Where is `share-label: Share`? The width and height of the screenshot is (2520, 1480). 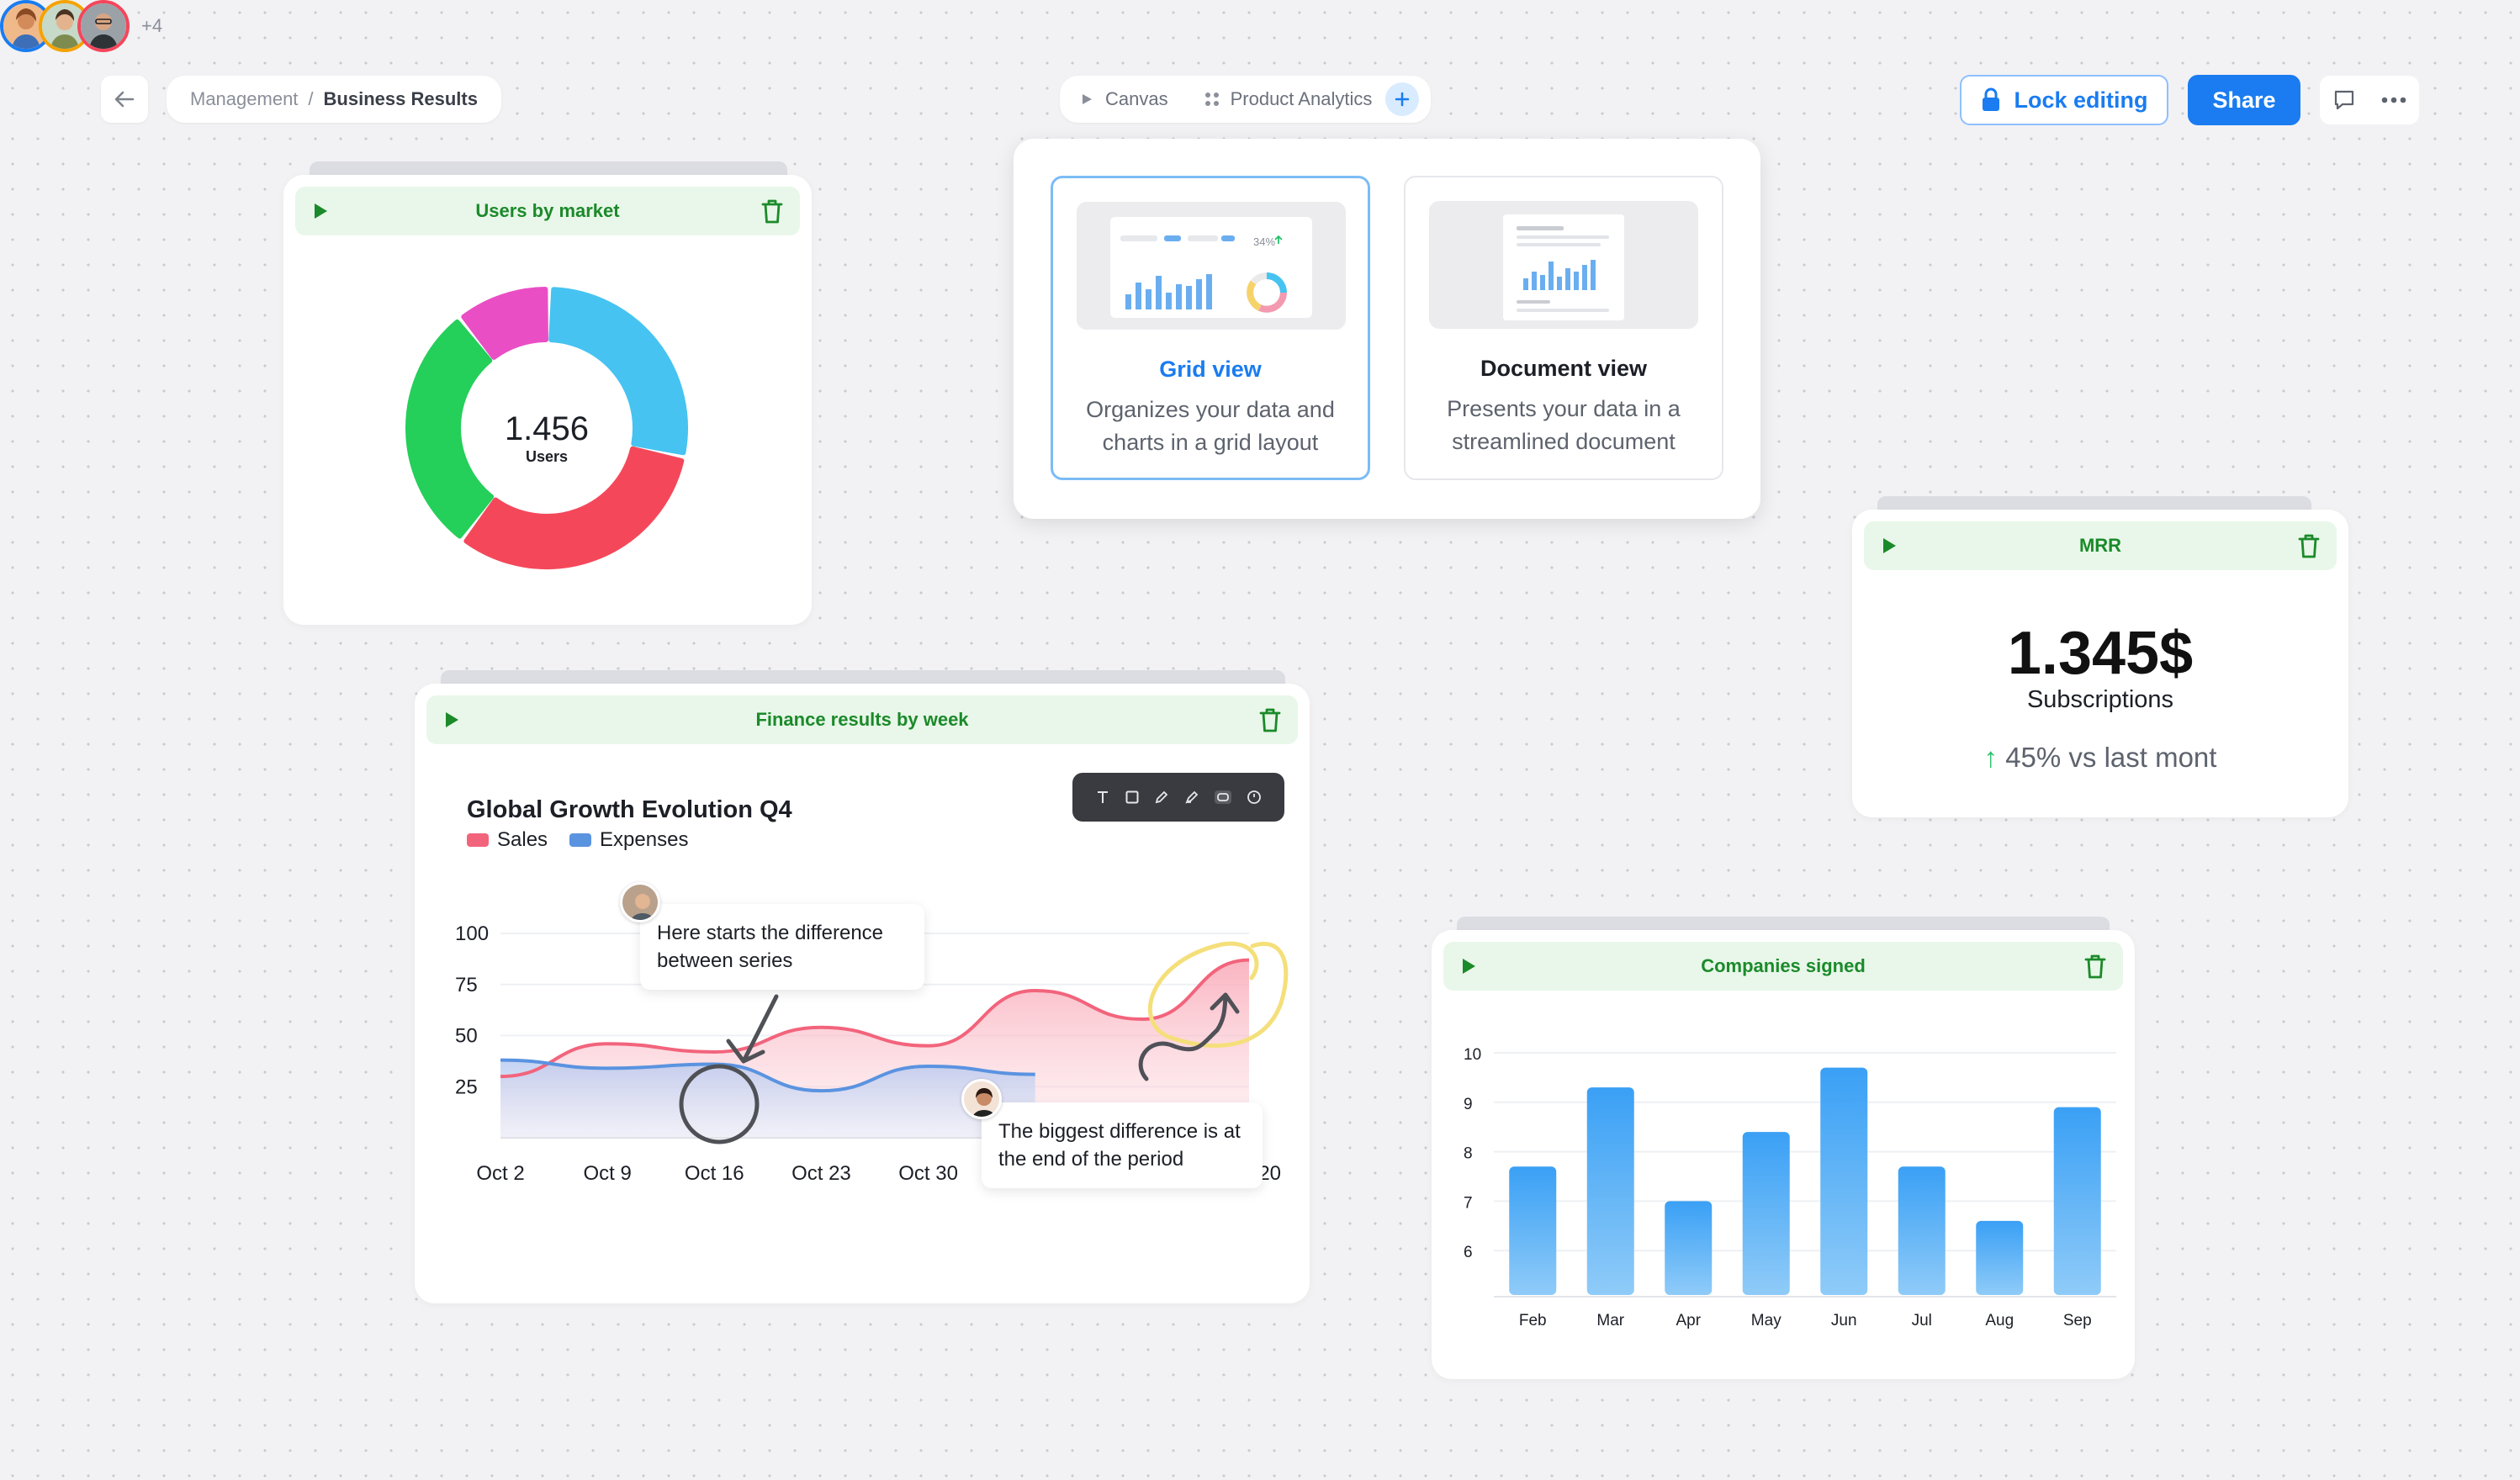 share-label: Share is located at coordinates (2244, 100).